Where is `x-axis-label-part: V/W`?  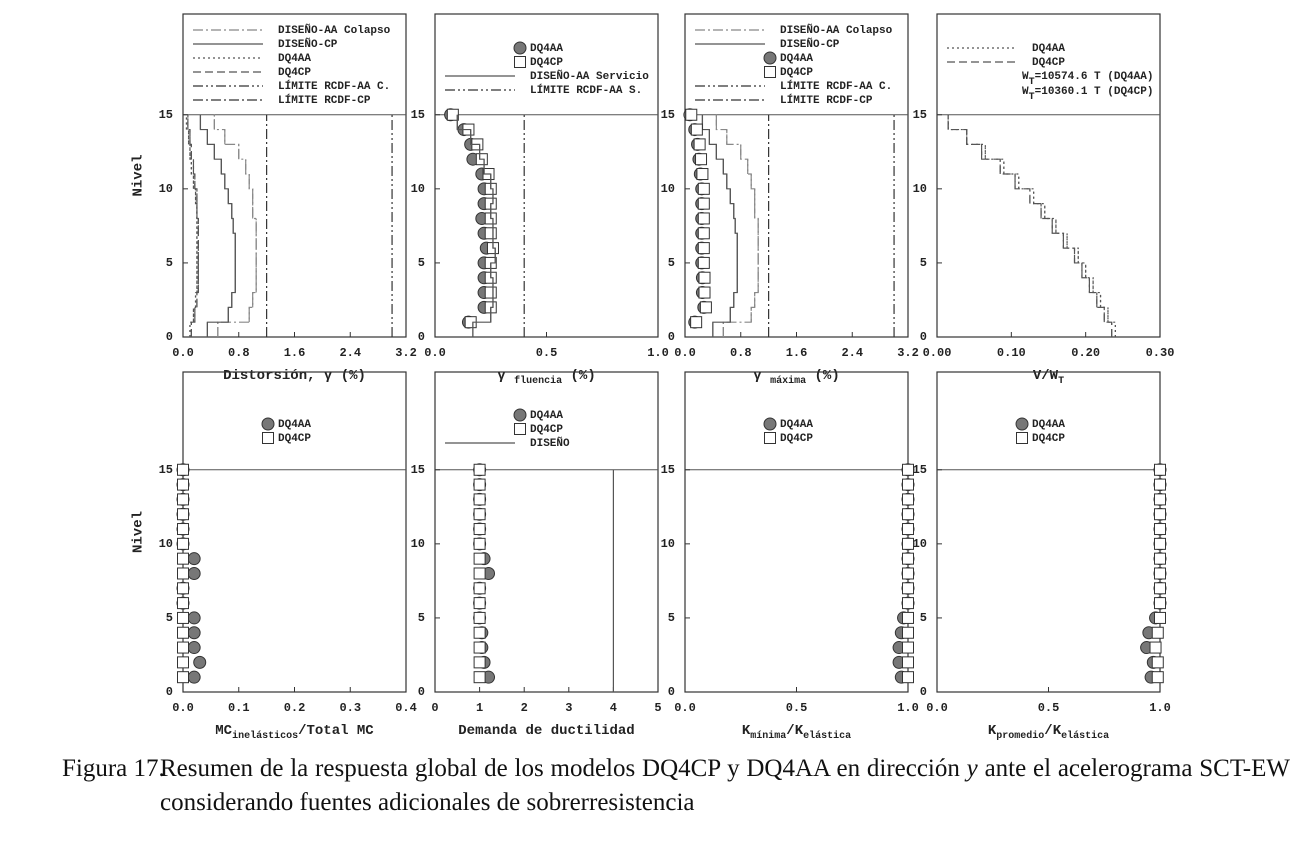 x-axis-label-part: V/W is located at coordinates (1046, 376).